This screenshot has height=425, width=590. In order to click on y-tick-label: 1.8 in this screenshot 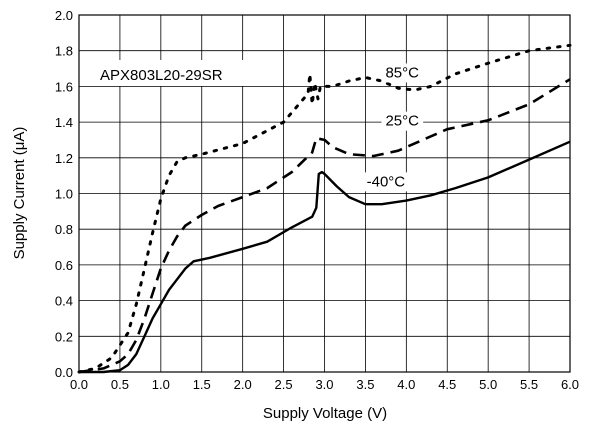, I will do `click(64, 51)`.